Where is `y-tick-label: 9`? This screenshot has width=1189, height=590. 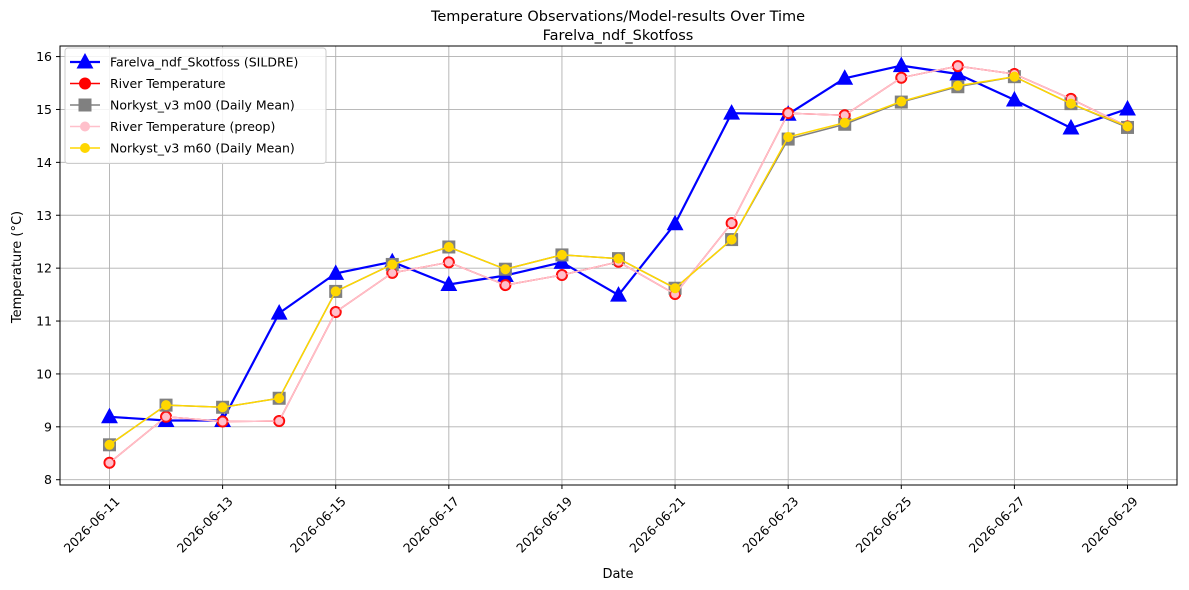
y-tick-label: 9 is located at coordinates (48, 426).